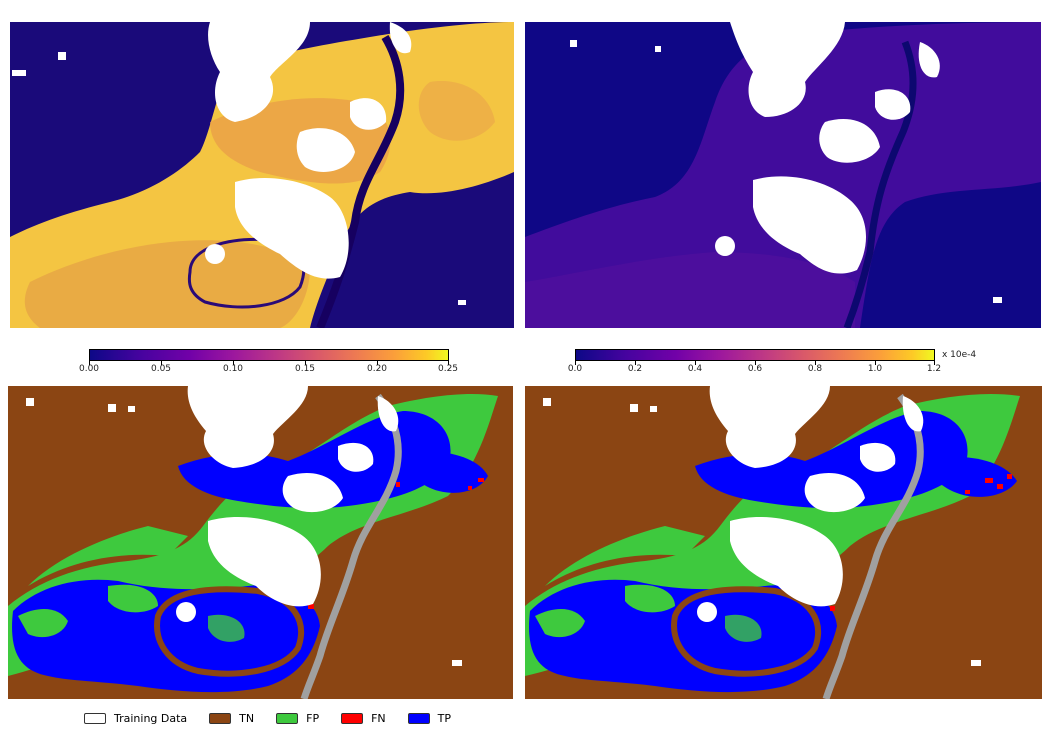 The height and width of the screenshot is (737, 1047). What do you see at coordinates (815, 369) in the screenshot?
I see `colorbar-tick-label: 0.8` at bounding box center [815, 369].